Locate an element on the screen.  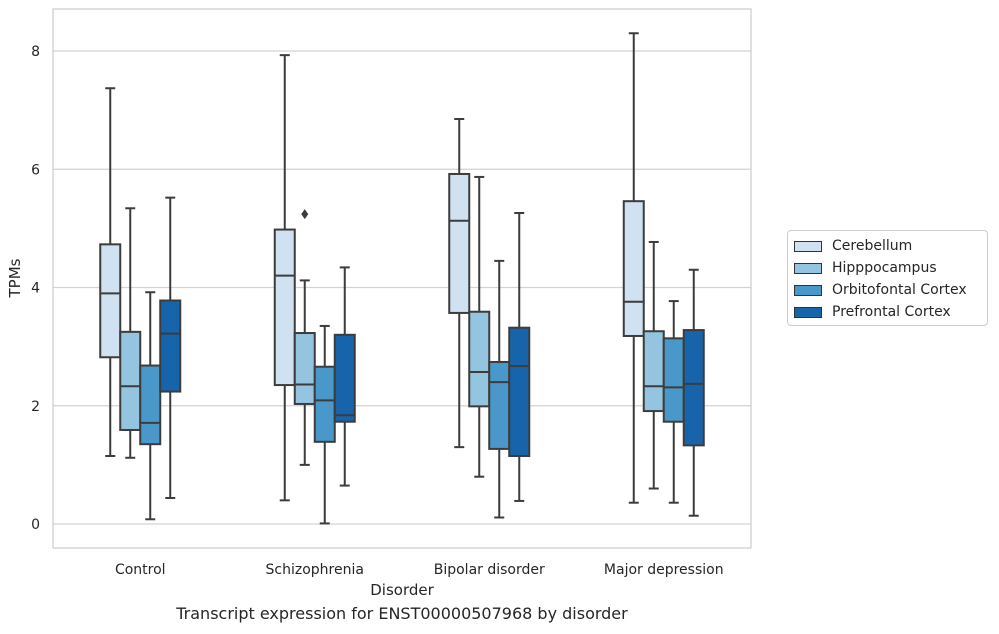
legend-swatch-hippocampus is located at coordinates (808, 268).